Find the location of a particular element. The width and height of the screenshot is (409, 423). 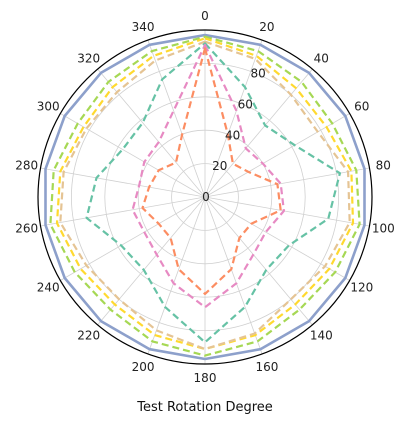

radial-tick-label: 60 is located at coordinates (245, 104).